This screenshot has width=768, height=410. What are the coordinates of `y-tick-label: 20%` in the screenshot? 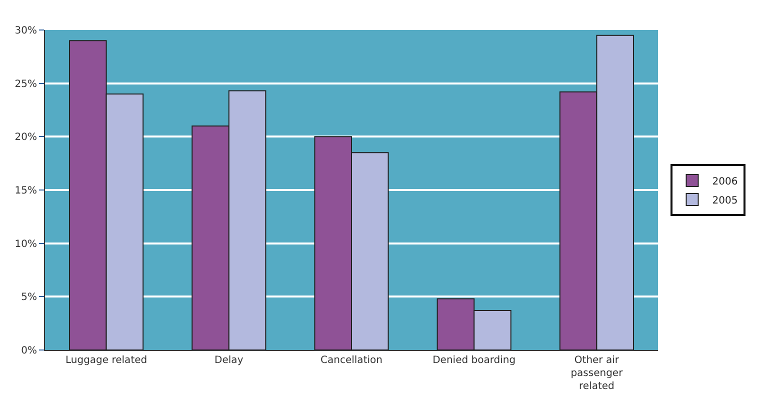 It's located at (25, 138).